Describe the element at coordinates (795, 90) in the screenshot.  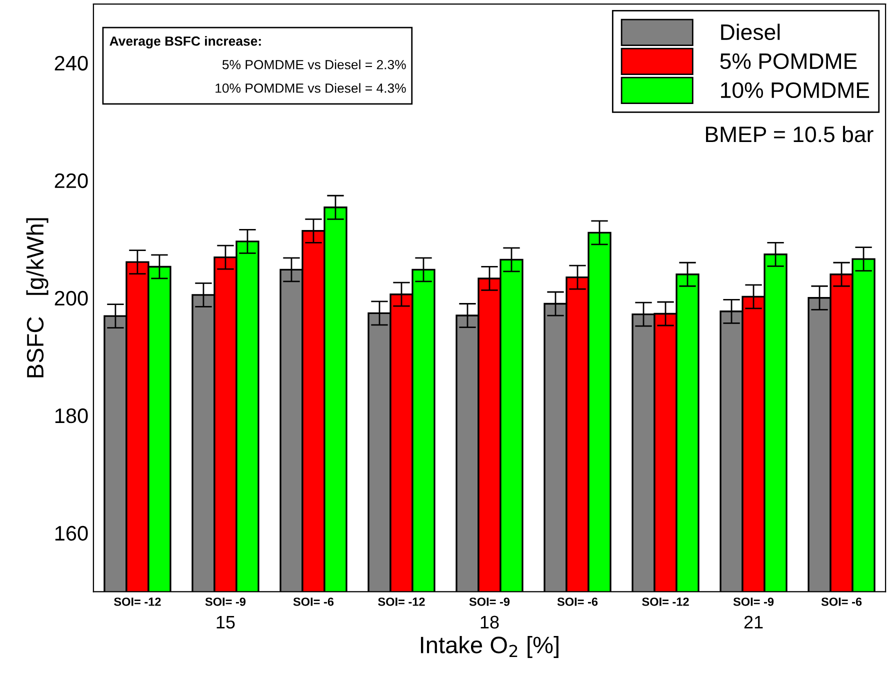
I see `legend-label: 10% POMDME` at that location.